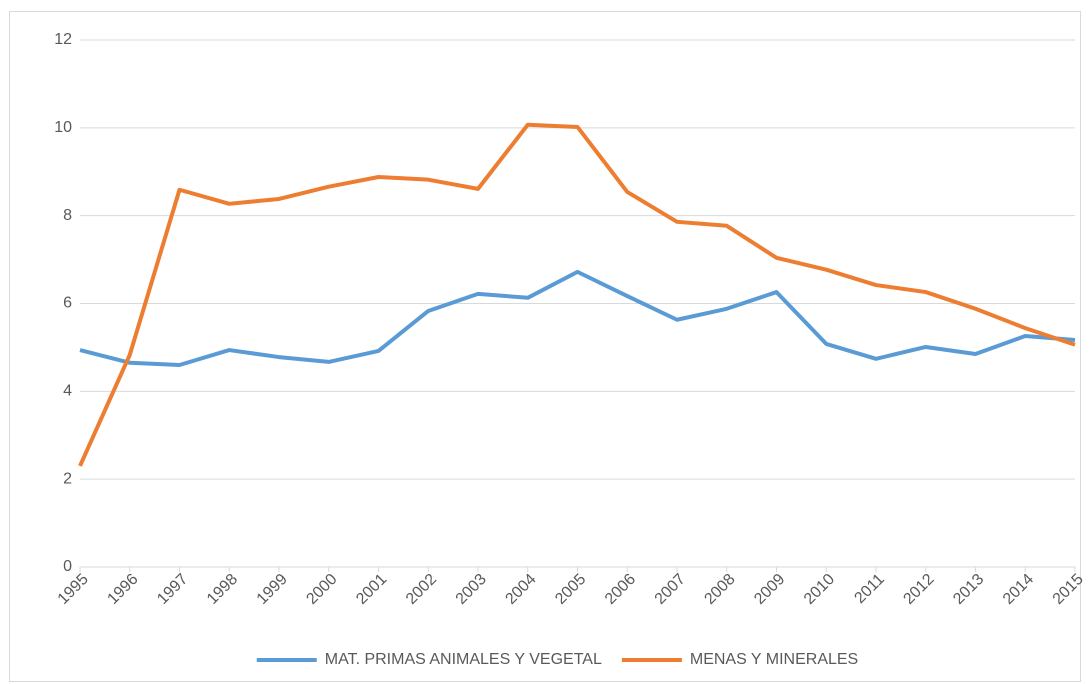  Describe the element at coordinates (67, 303) in the screenshot. I see `y-tick-label: 6` at that location.